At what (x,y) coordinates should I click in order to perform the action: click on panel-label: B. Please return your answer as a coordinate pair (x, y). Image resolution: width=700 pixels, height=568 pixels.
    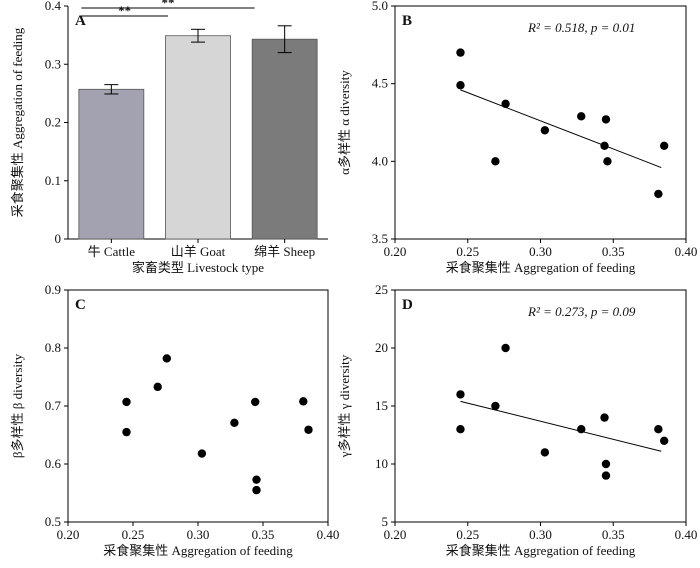
    Looking at the image, I should click on (407, 21).